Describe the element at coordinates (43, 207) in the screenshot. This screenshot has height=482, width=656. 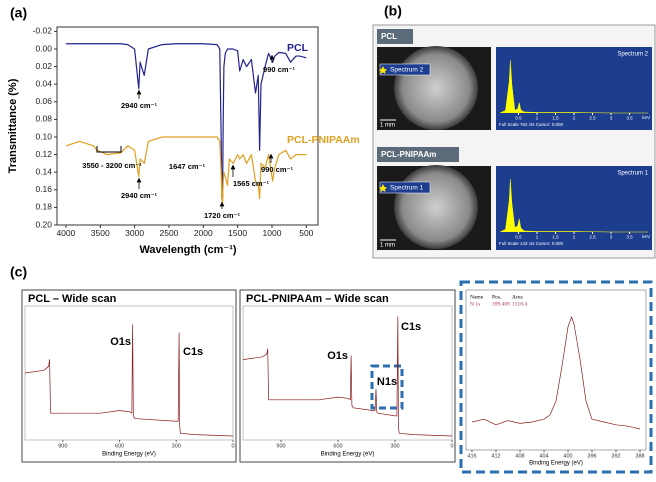
I see `y-tick-label: 0.18` at that location.